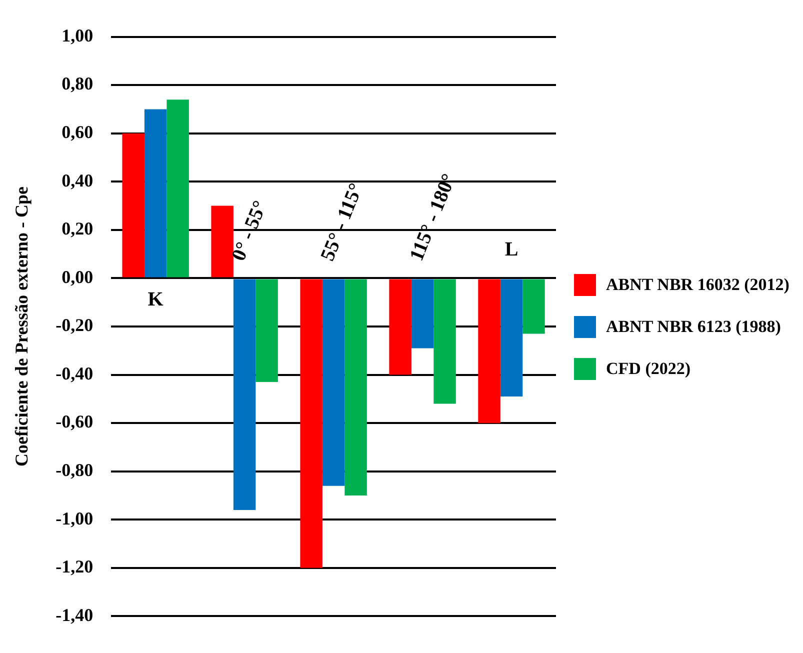 The image size is (803, 653). Describe the element at coordinates (78, 276) in the screenshot. I see `y-tick-label: 0,00` at that location.